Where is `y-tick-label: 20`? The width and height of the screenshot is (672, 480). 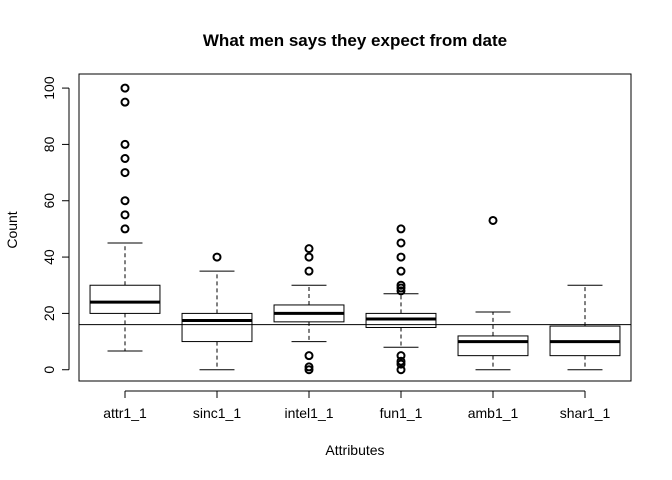 y-tick-label: 20 is located at coordinates (49, 313).